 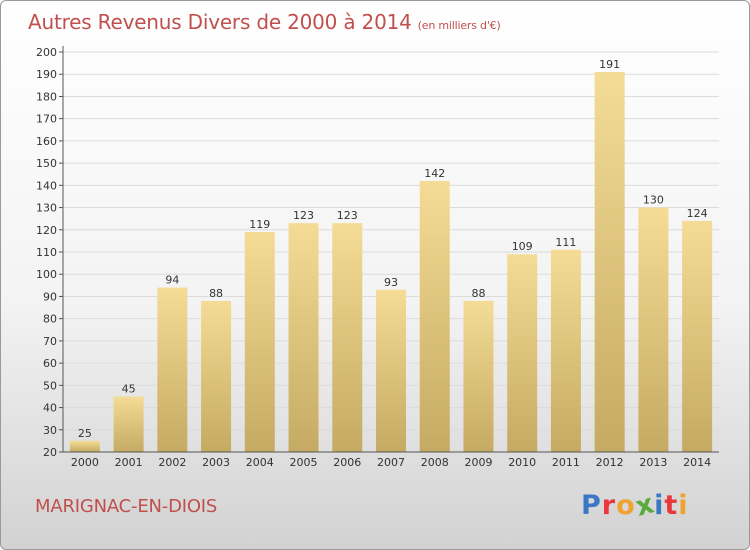 I want to click on x-tick-label: 2004, so click(x=260, y=462).